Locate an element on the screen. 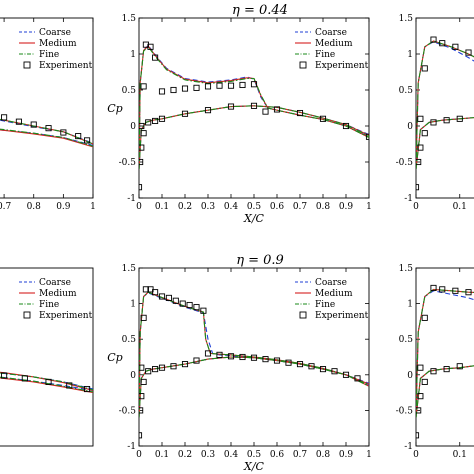  legend-label-coarse: Coarse is located at coordinates (331, 283).